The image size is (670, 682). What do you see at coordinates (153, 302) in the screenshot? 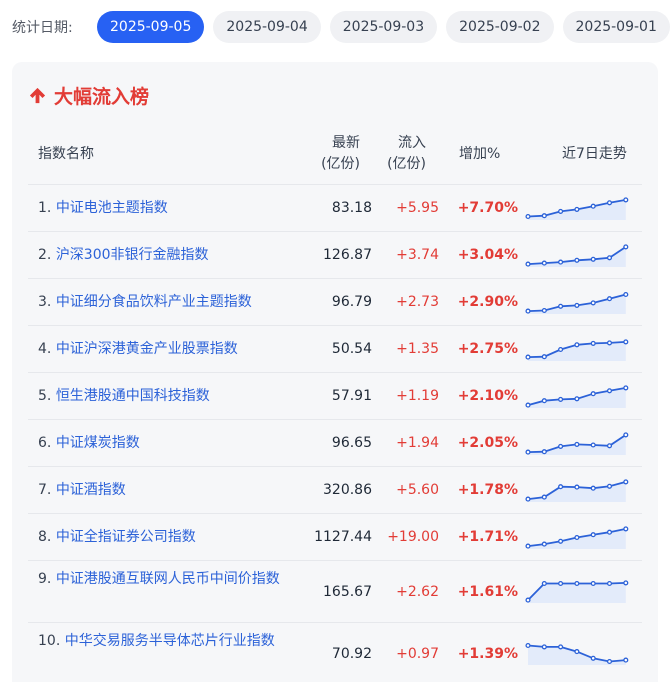
I see `index-name-link: 中证细分食品饮料产业主题指数` at bounding box center [153, 302].